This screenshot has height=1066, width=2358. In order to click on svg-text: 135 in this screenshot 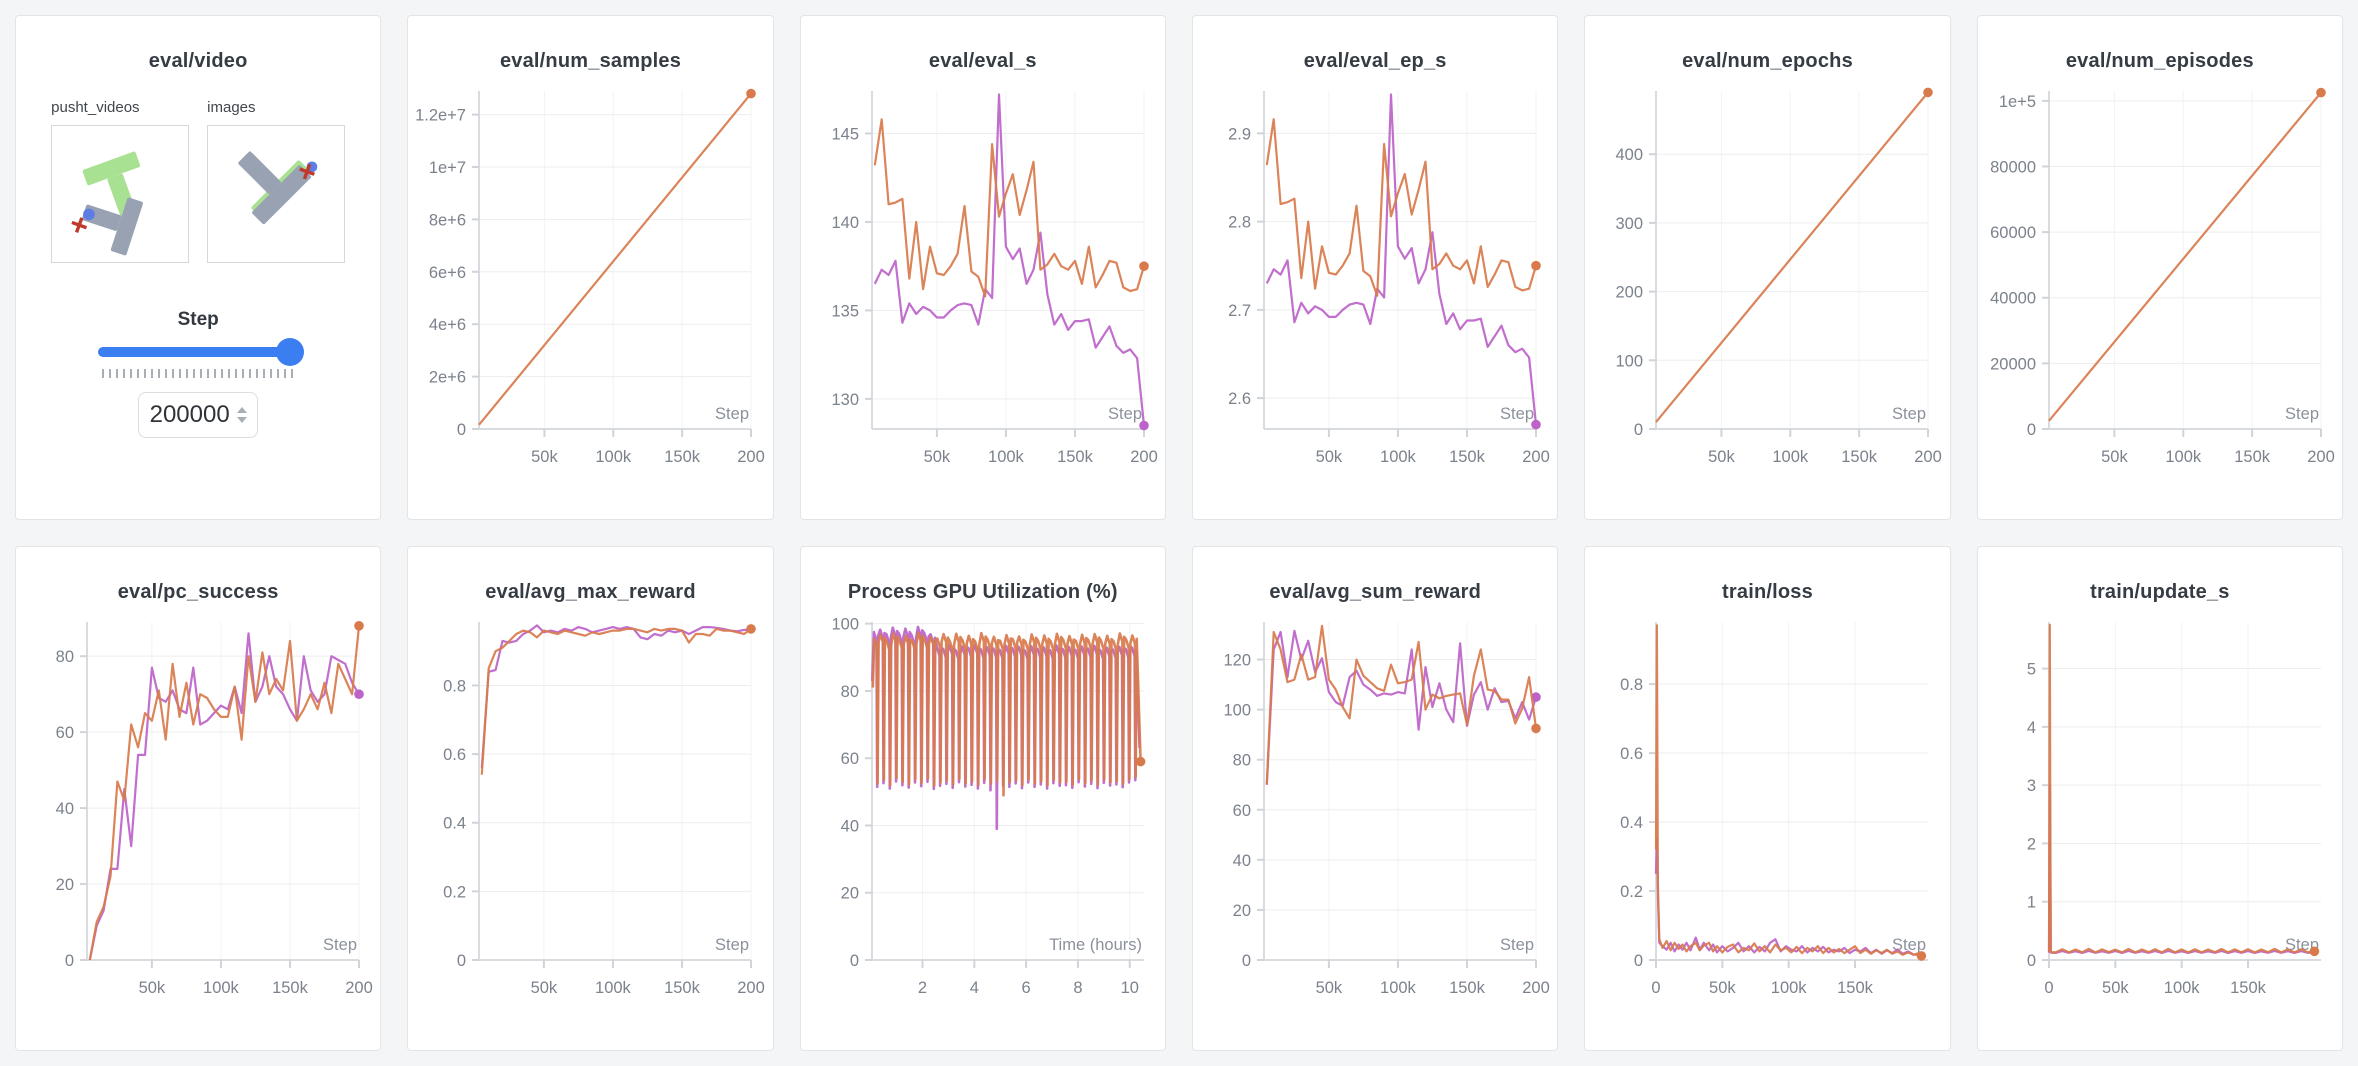, I will do `click(845, 311)`.